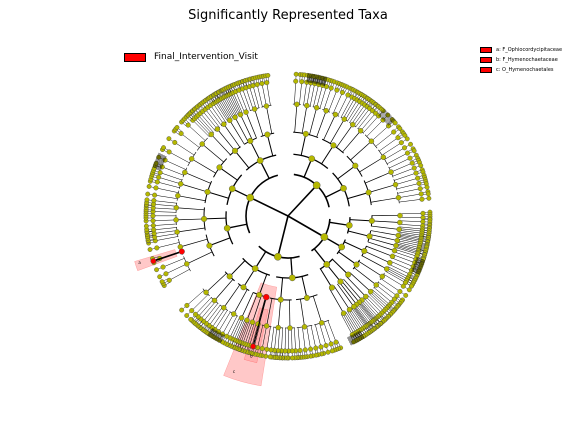 The width and height of the screenshot is (576, 432). I want to click on legend-swatch, so click(135, 57).